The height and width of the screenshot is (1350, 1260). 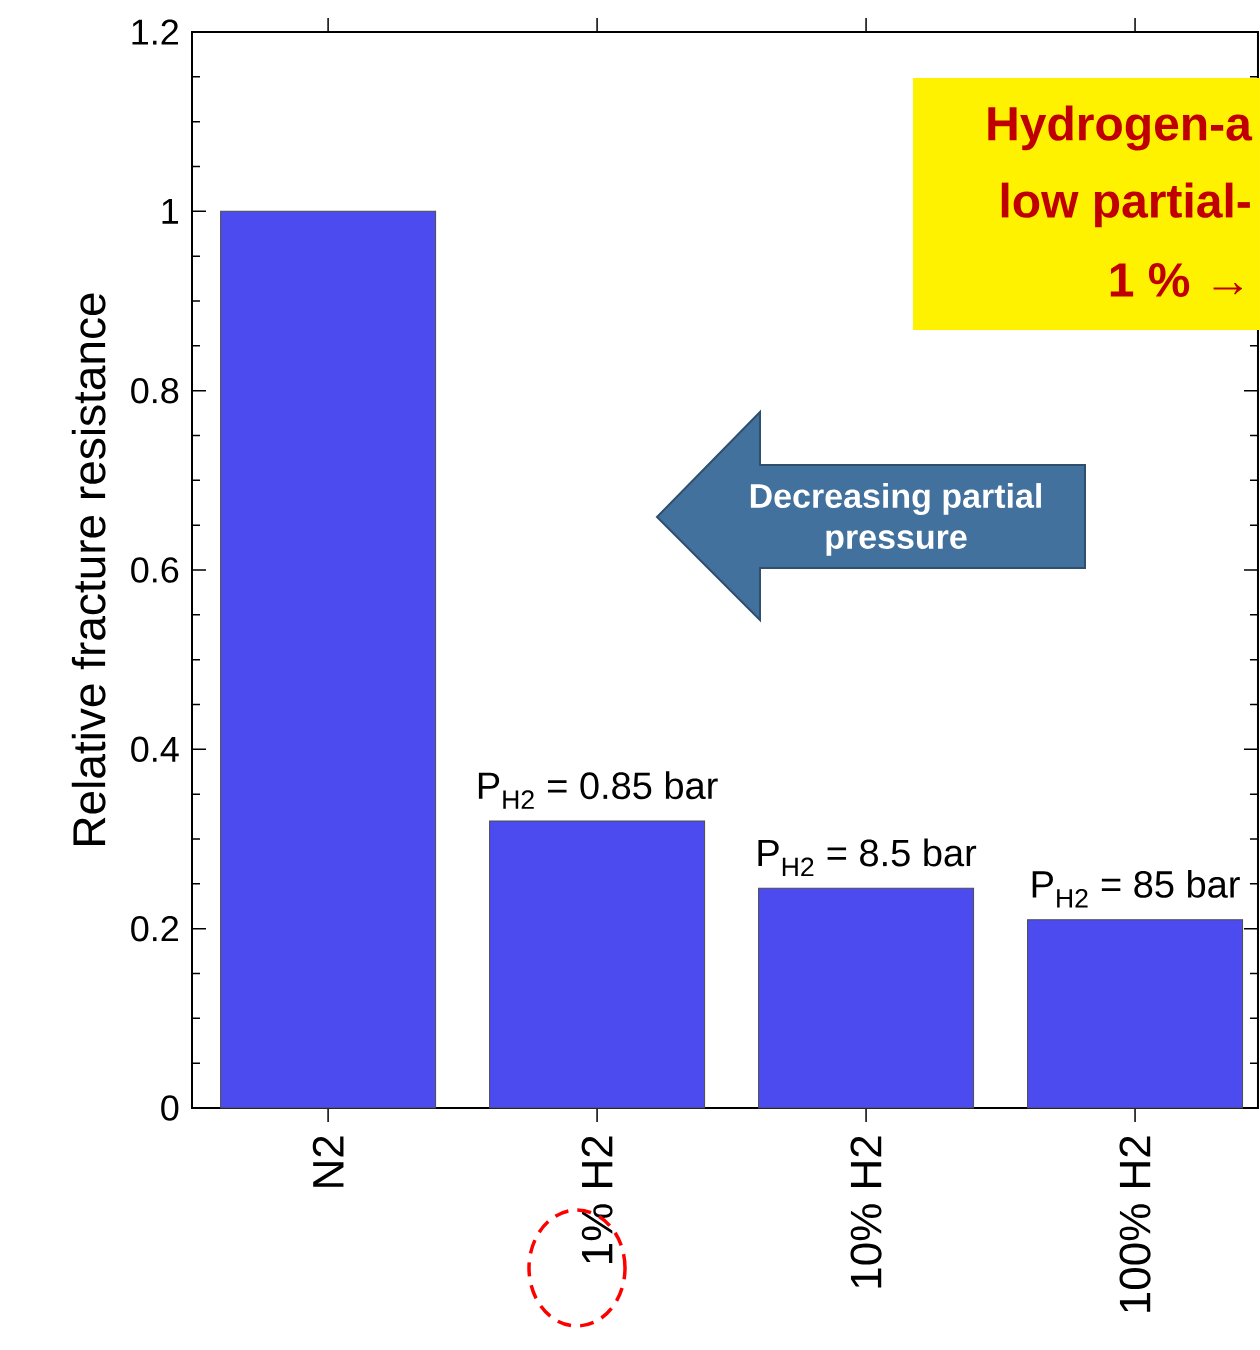 I want to click on annotation: pressure, so click(x=896, y=543).